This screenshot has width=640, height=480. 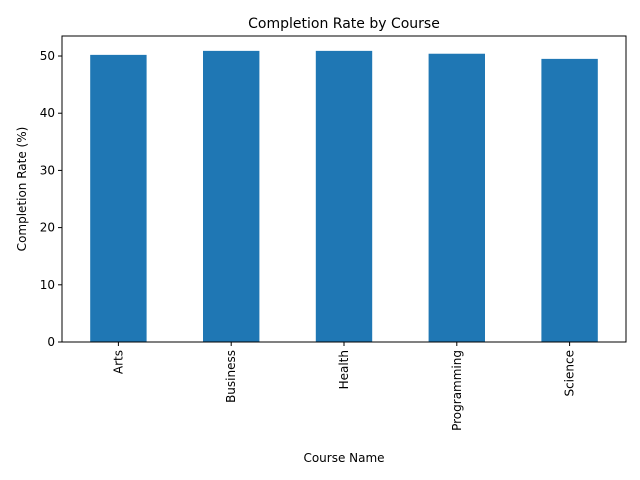 What do you see at coordinates (118, 362) in the screenshot?
I see `x-tick-label: Arts` at bounding box center [118, 362].